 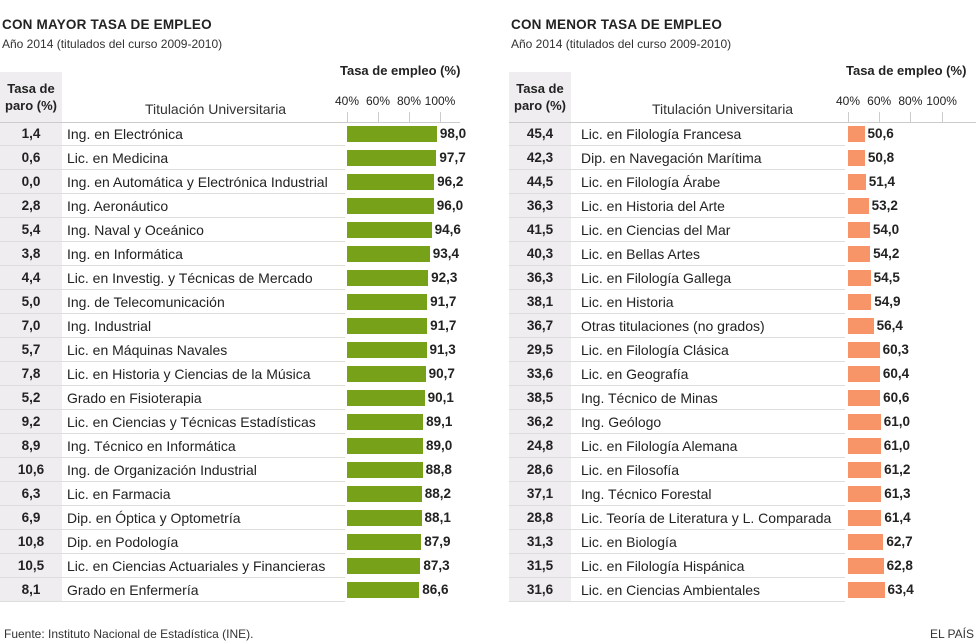 I want to click on paro-value: 8,9, so click(x=31, y=445).